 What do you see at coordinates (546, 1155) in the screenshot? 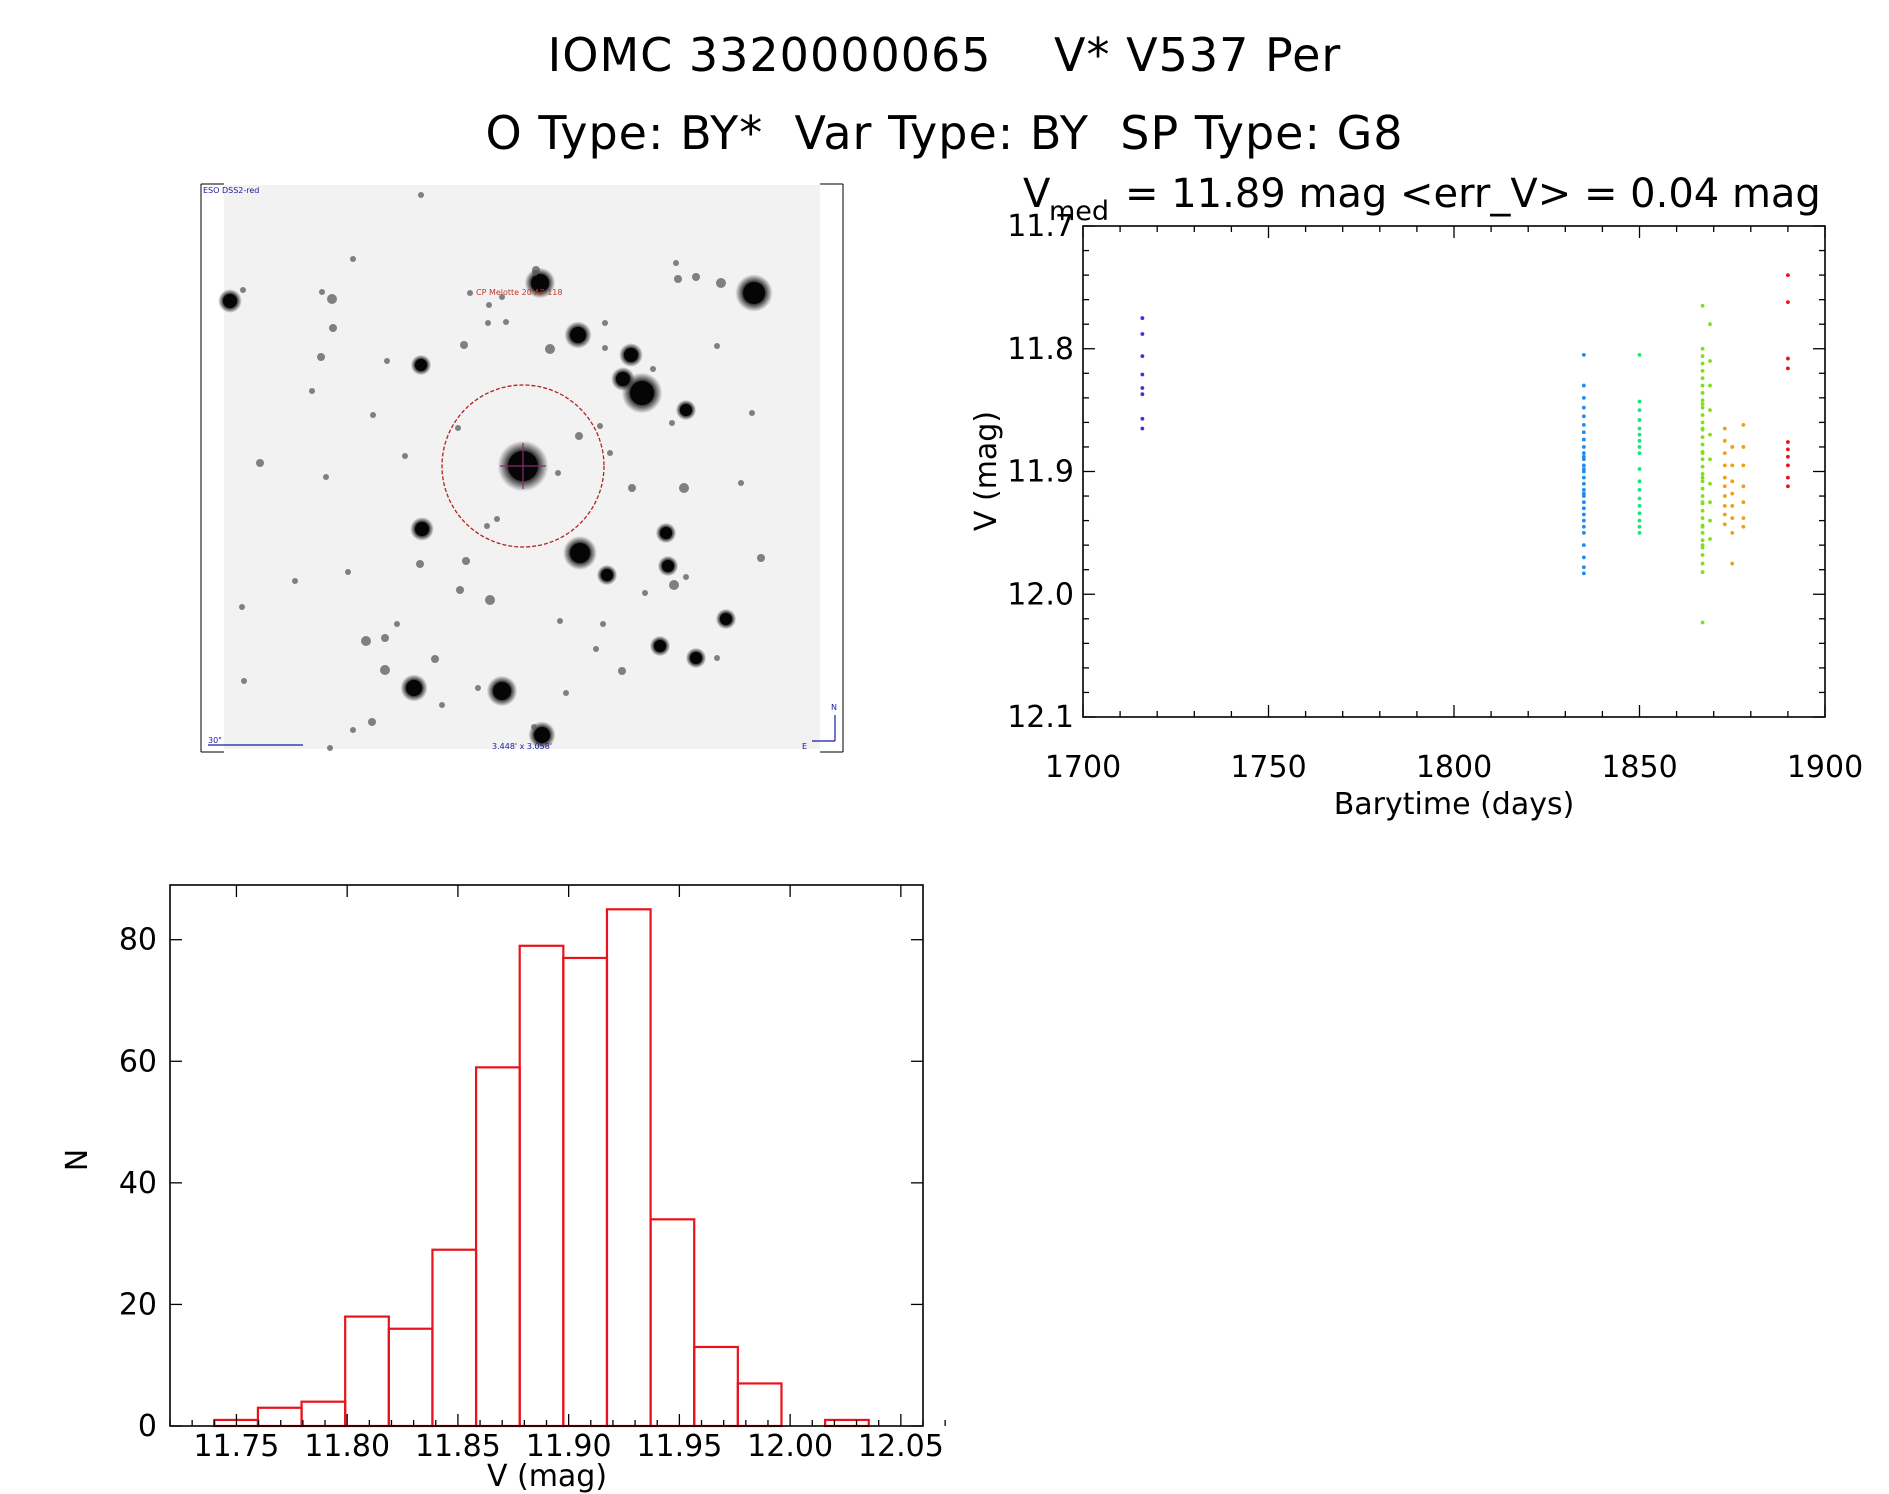
I see `hist-plot-frame` at bounding box center [546, 1155].